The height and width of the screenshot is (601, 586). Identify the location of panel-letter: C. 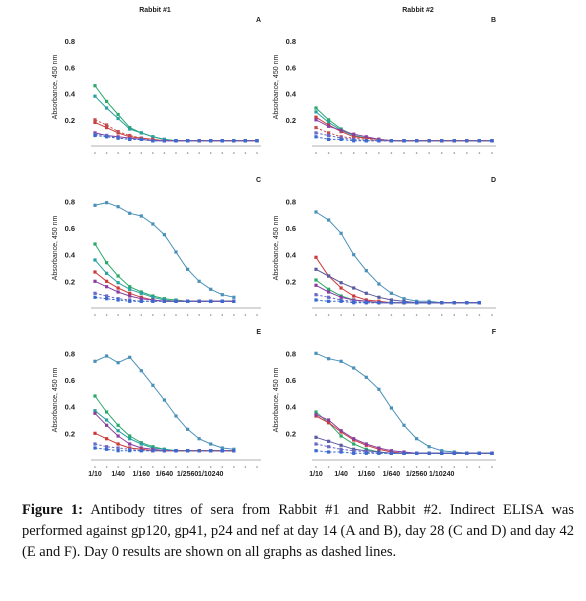
(258, 180).